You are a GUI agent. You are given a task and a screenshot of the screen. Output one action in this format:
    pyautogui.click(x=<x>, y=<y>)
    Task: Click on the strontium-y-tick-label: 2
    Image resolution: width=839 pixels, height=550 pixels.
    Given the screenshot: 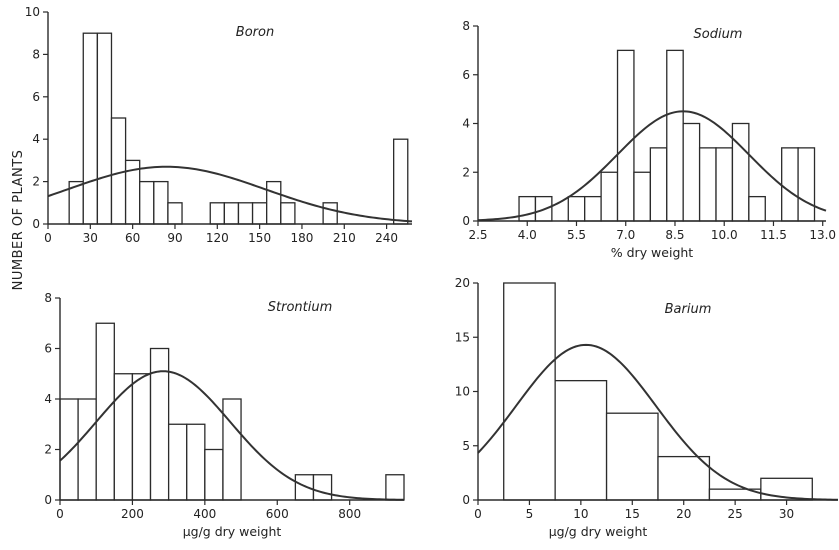 What is the action you would take?
    pyautogui.click(x=48, y=450)
    